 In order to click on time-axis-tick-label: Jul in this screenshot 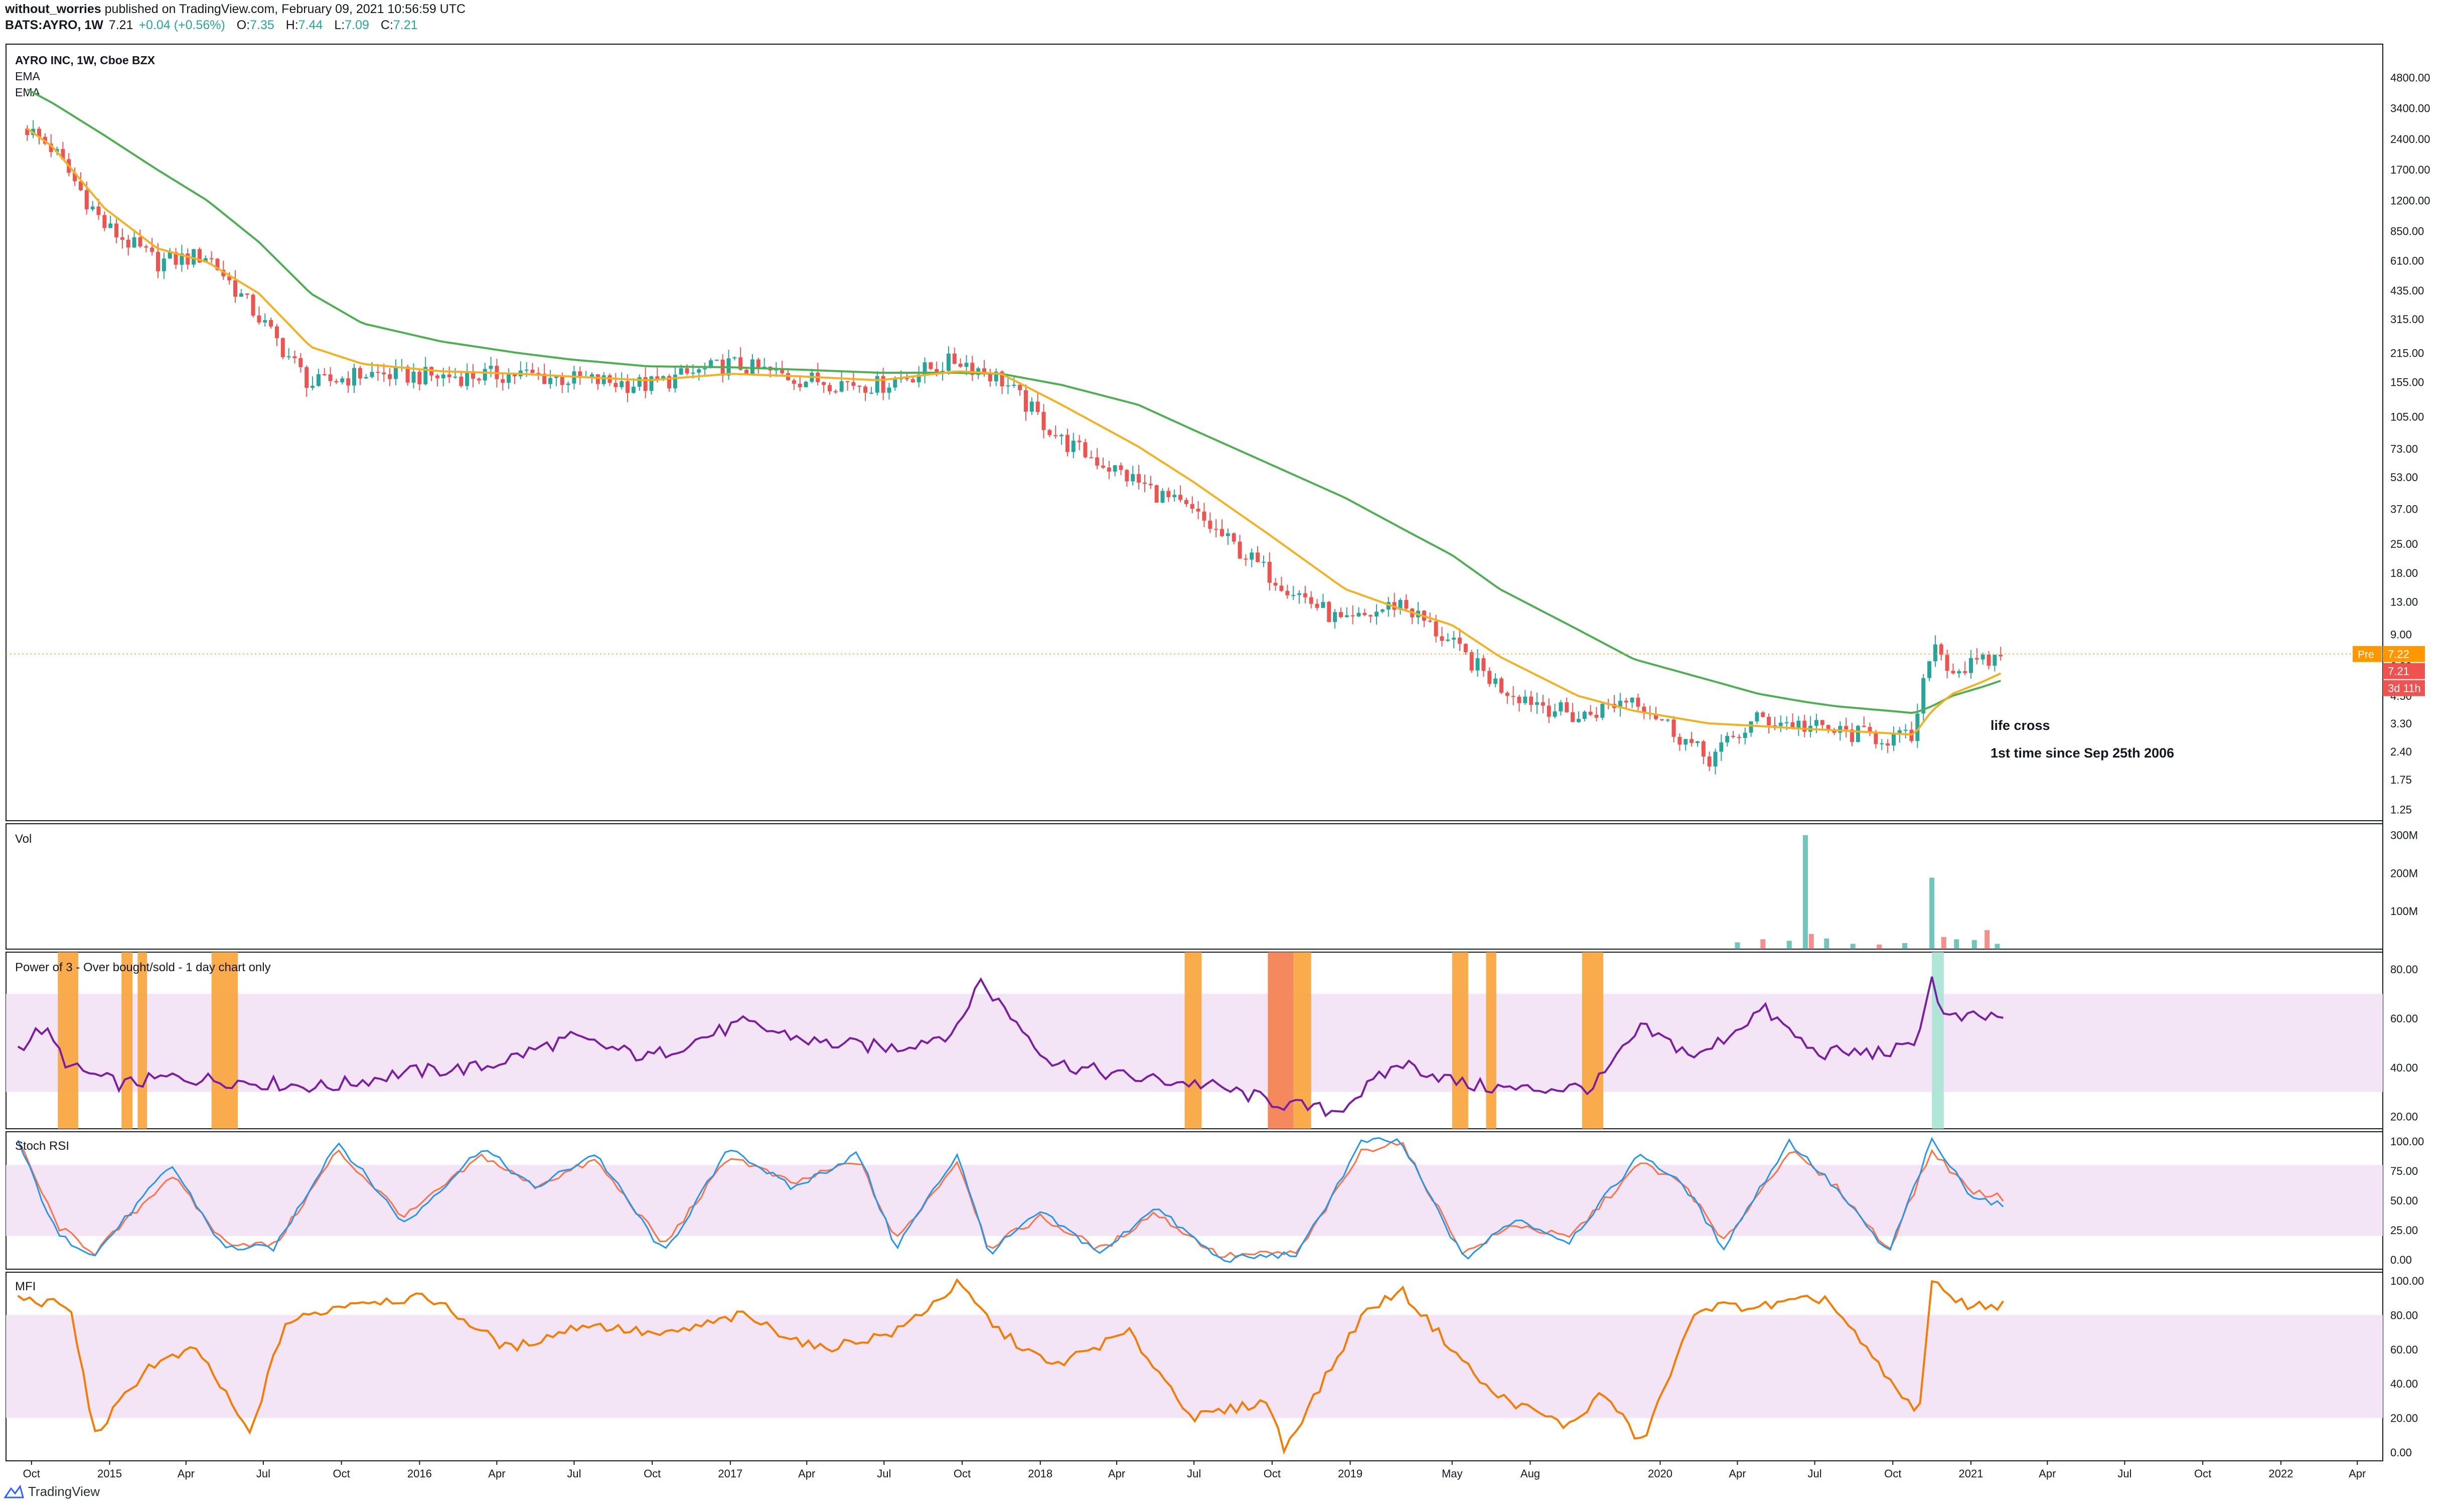, I will do `click(263, 1473)`.